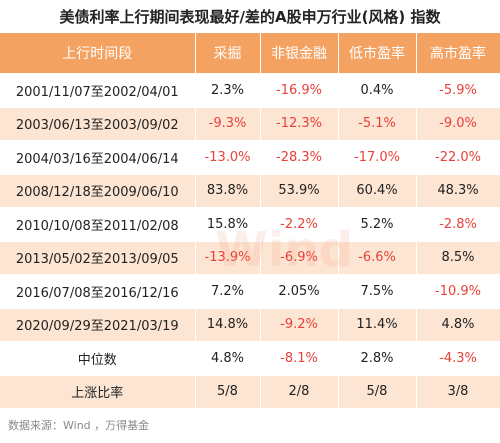 The width and height of the screenshot is (500, 443). I want to click on value-cell: 15.8%, so click(228, 224).